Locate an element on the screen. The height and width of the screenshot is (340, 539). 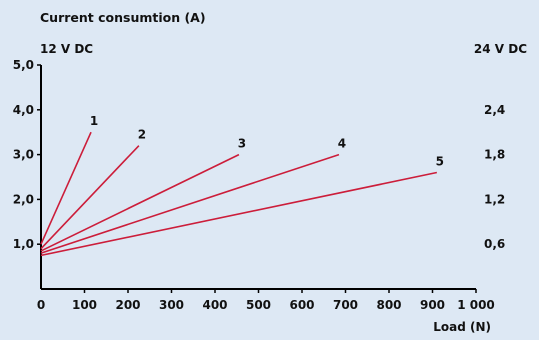
x-tick-label: 0 is located at coordinates (41, 305).